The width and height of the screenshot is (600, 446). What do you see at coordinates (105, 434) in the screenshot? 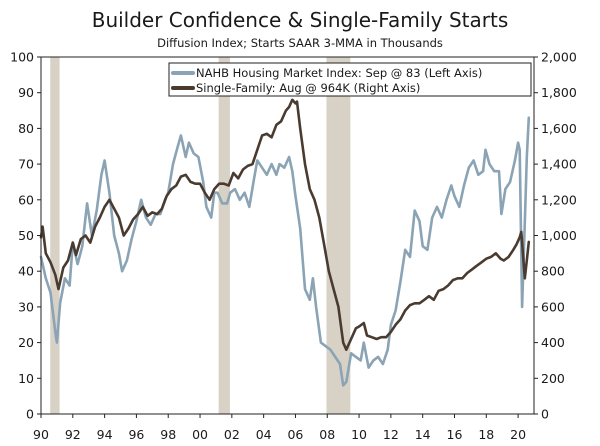
I see `x-tick-label: 94` at bounding box center [105, 434].